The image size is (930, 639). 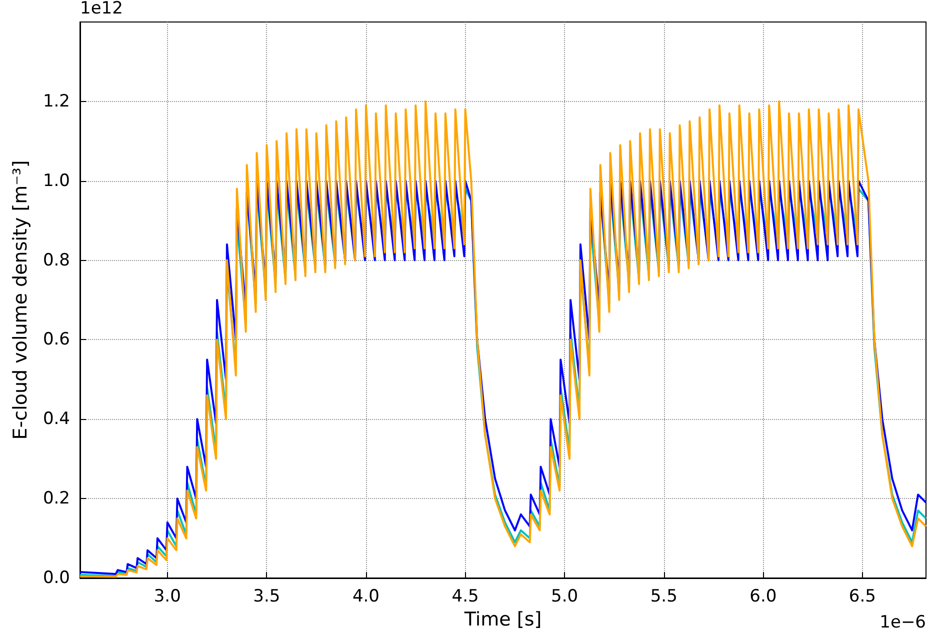 I want to click on y-tick-label: 0.2, so click(x=56, y=498).